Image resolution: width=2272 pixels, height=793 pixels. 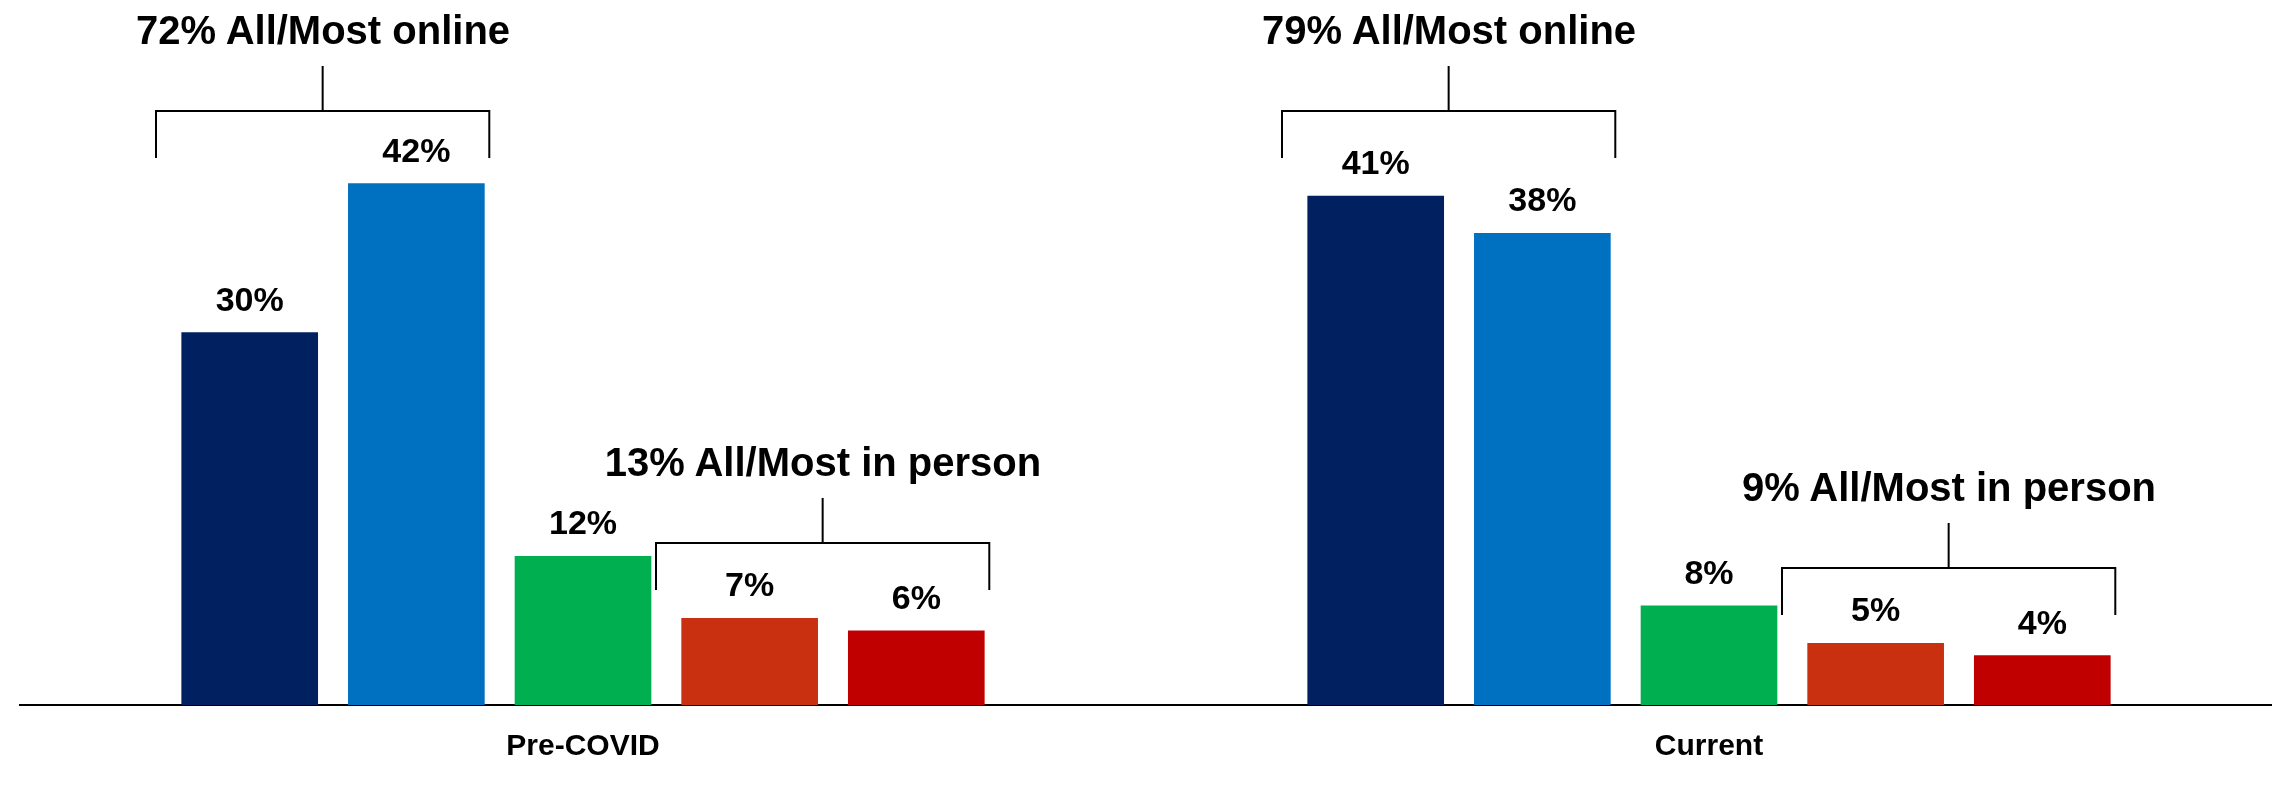 I want to click on annotation: 9% All/Most in person, so click(x=1949, y=486).